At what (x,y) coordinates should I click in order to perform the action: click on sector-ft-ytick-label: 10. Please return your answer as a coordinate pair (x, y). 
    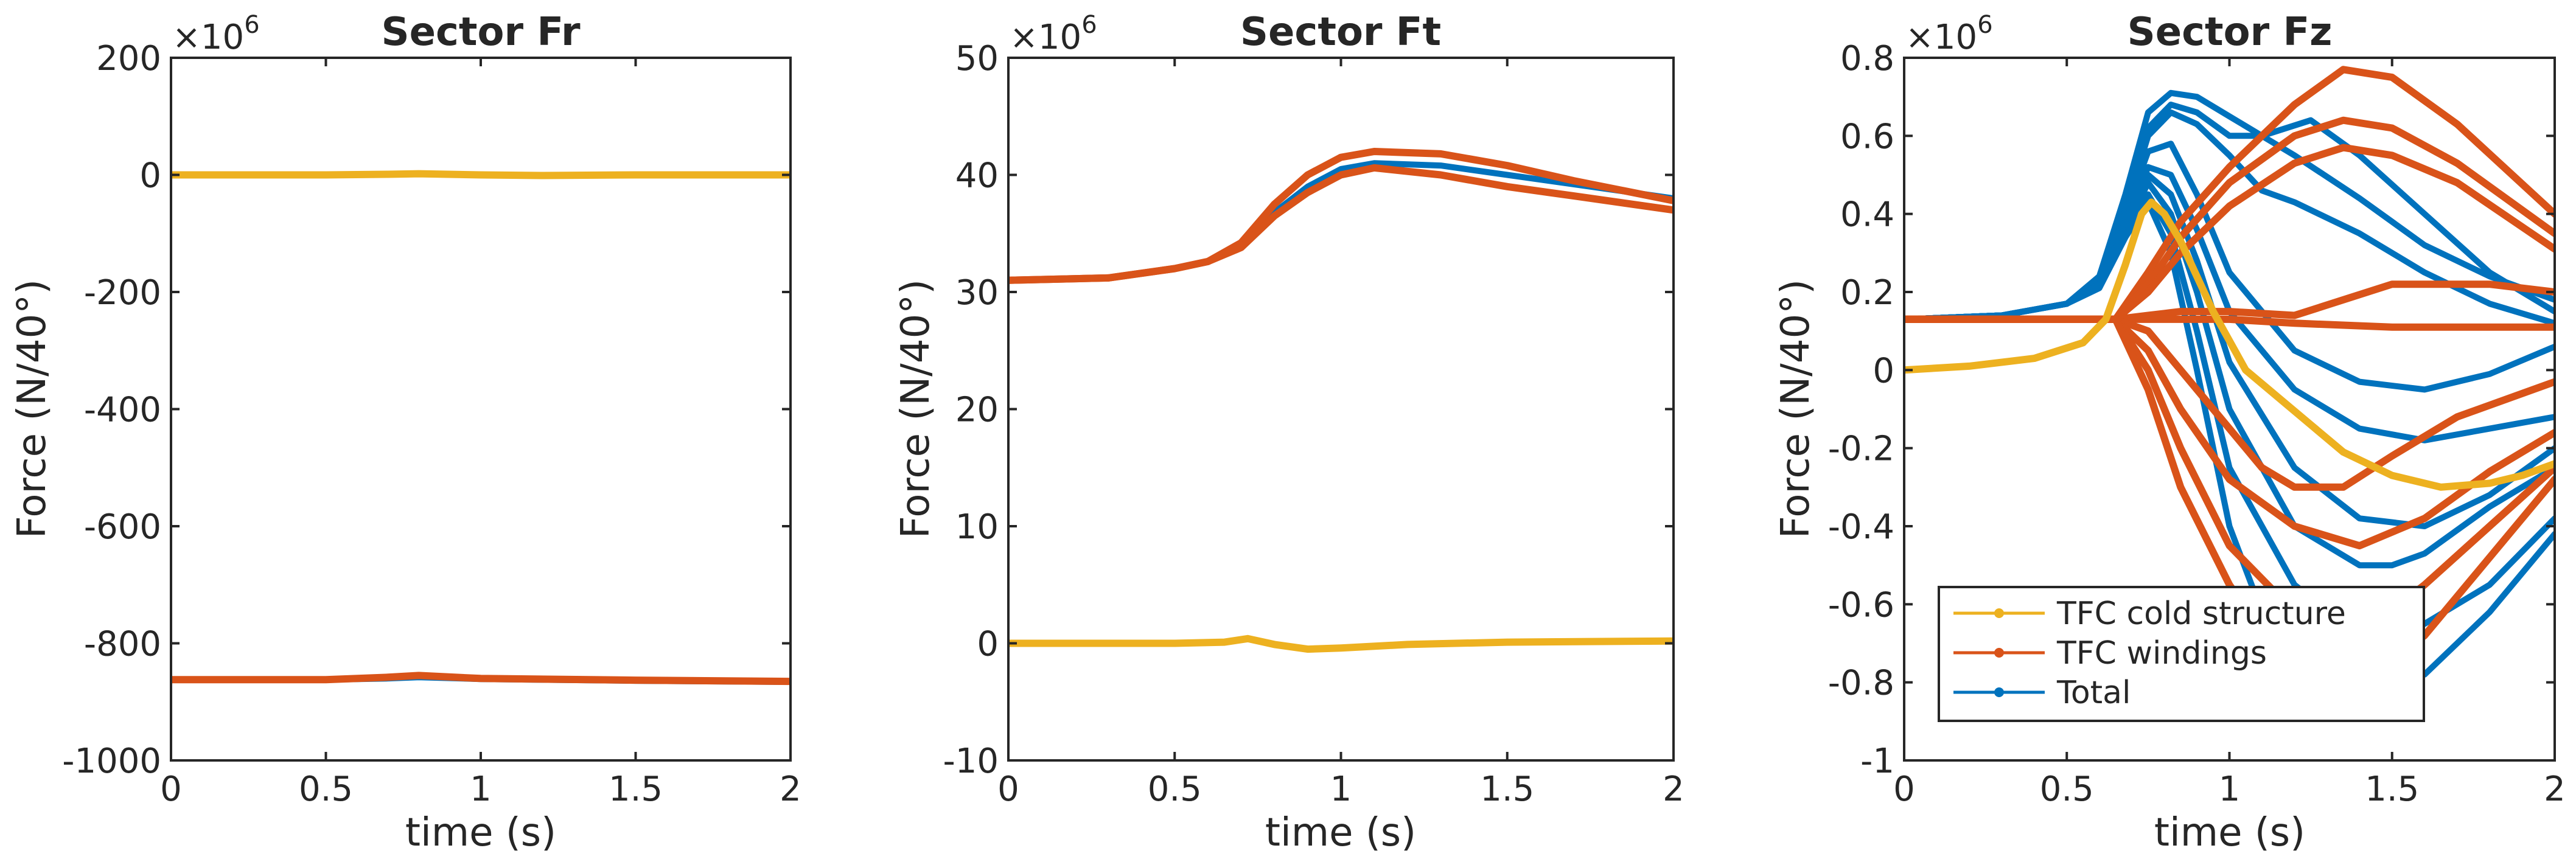
    Looking at the image, I should click on (977, 527).